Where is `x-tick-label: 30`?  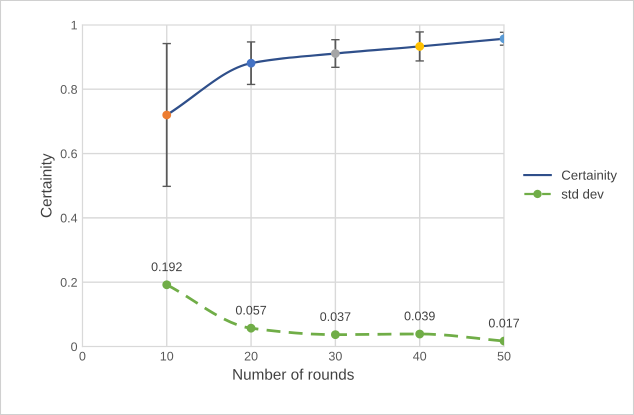 x-tick-label: 30 is located at coordinates (335, 356).